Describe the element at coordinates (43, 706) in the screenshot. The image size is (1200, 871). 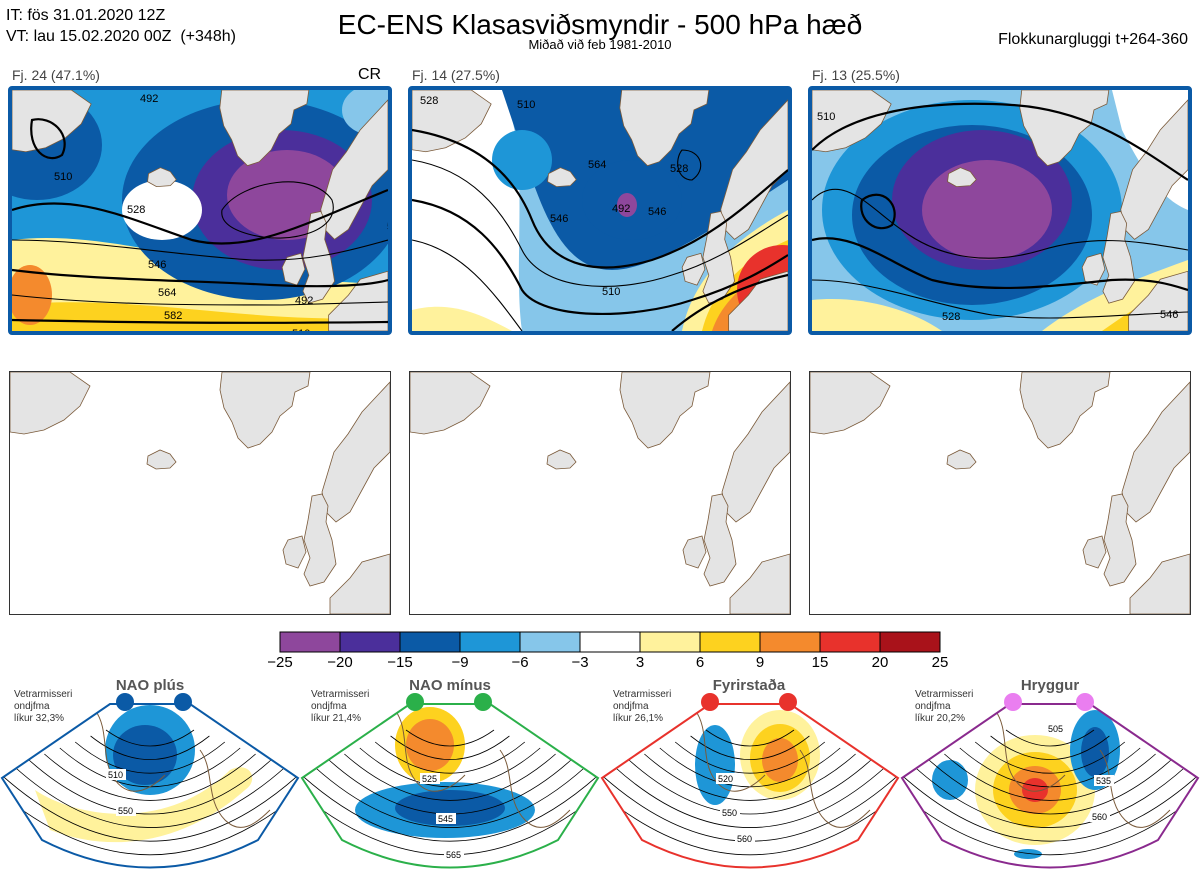
I see `regime-note-nao-plus: Vetrarmisseri ondjfma líkur 32,3%` at that location.